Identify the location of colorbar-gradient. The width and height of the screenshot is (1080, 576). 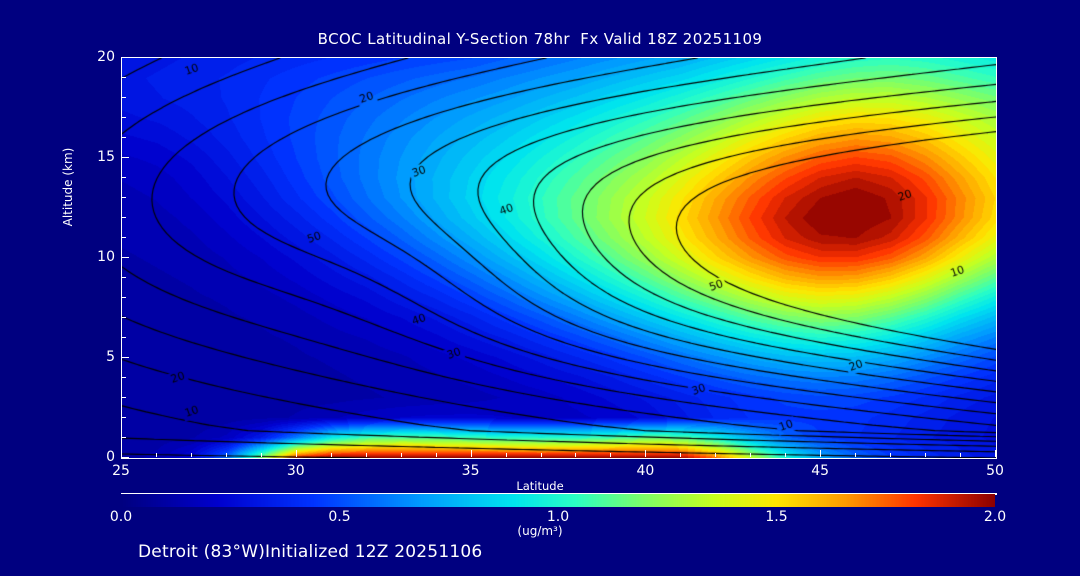
(558, 500).